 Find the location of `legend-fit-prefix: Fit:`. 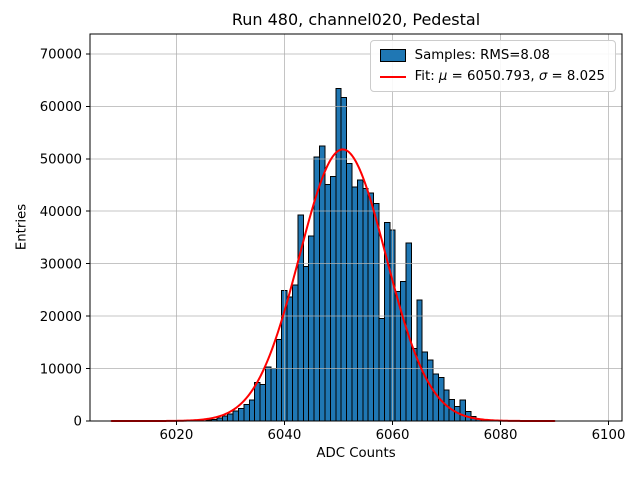

legend-fit-prefix: Fit: is located at coordinates (426, 76).